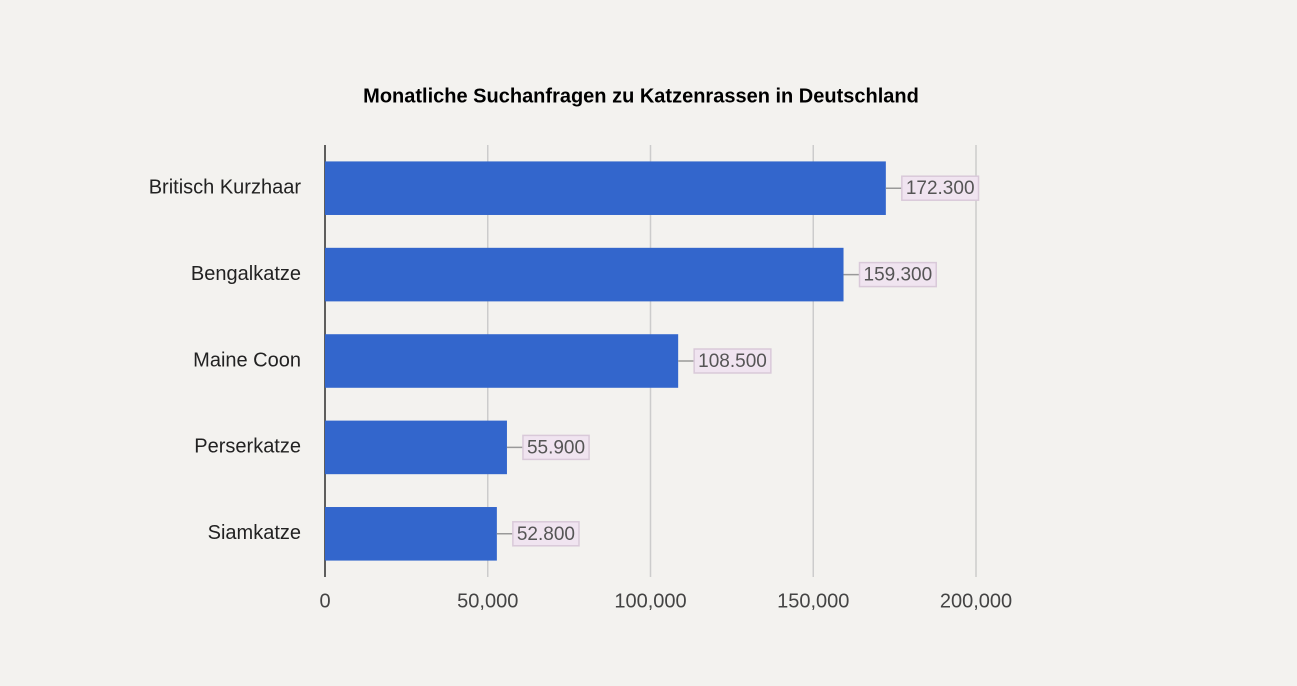 This screenshot has height=686, width=1297. What do you see at coordinates (247, 360) in the screenshot?
I see `y-tick-label: Maine Coon` at bounding box center [247, 360].